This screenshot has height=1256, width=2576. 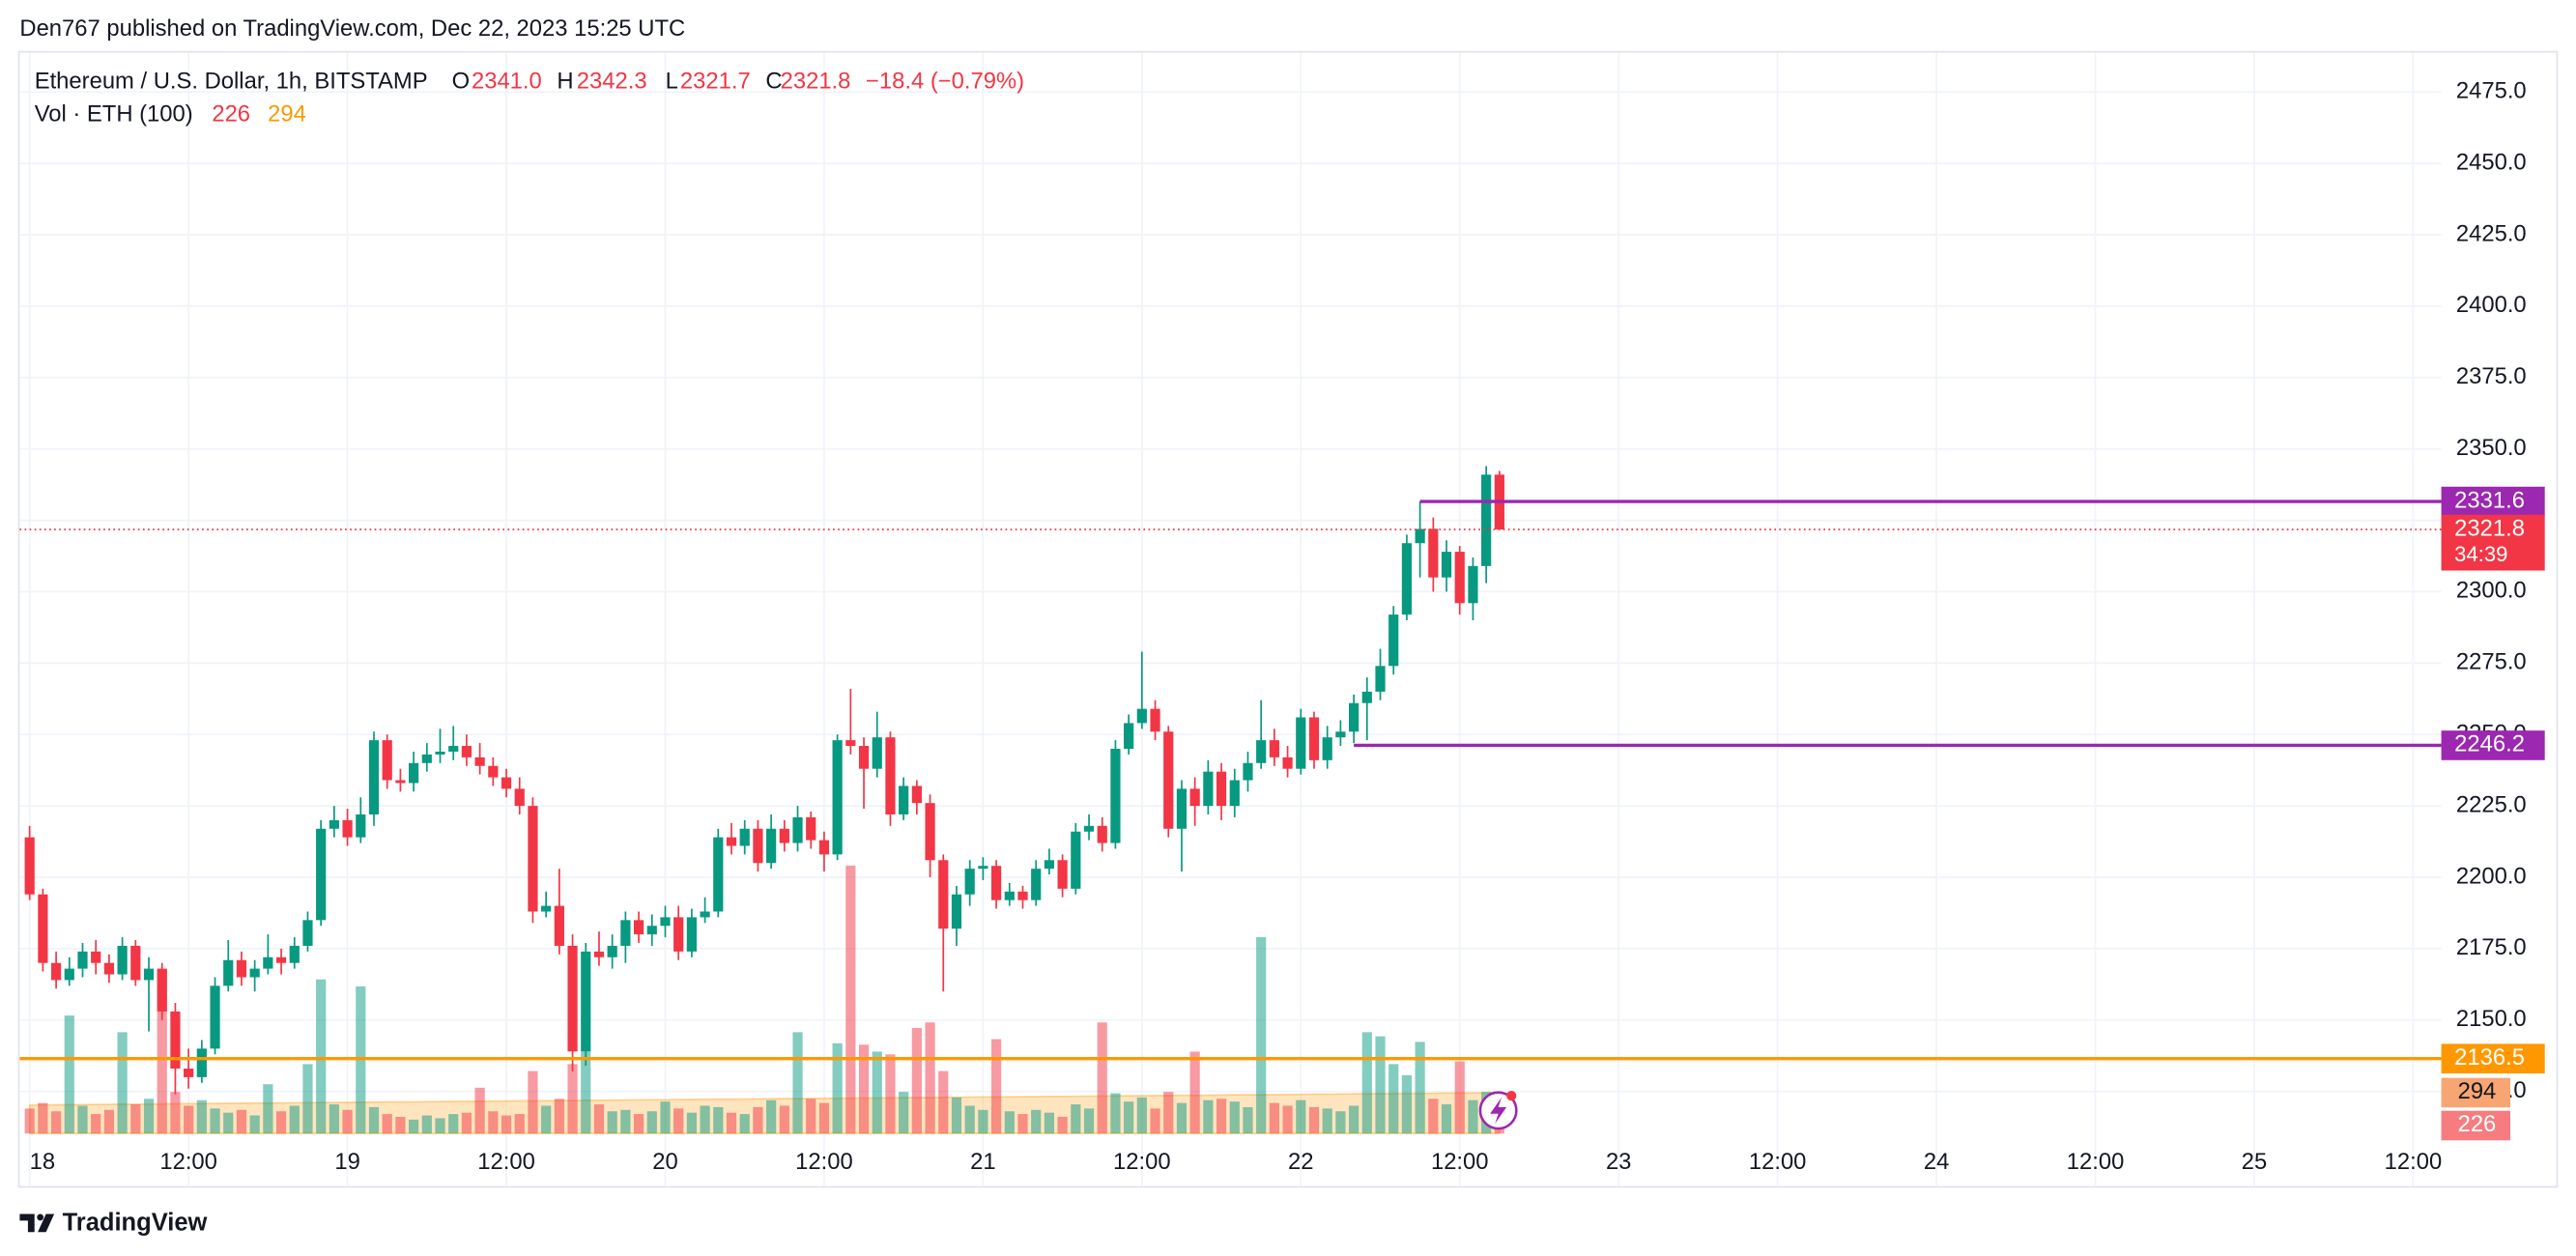 What do you see at coordinates (945, 81) in the screenshot?
I see `change-label: −18.4 (−0.79%)` at bounding box center [945, 81].